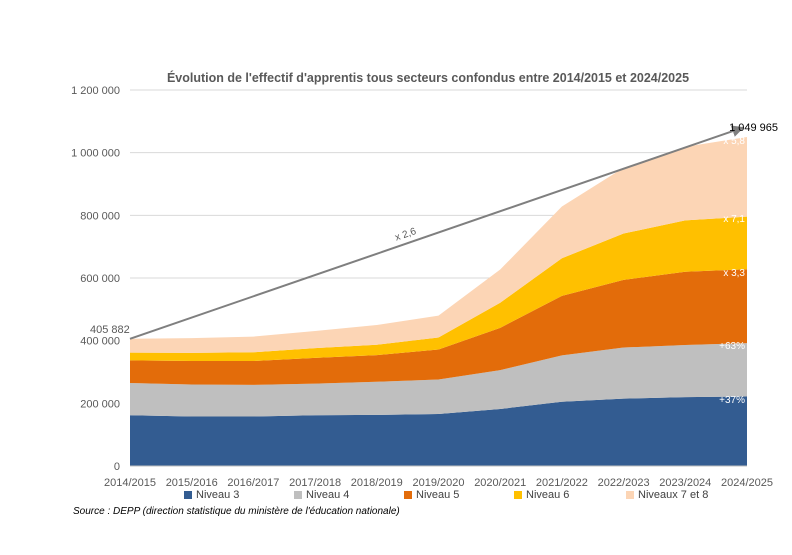 This screenshot has width=792, height=555. What do you see at coordinates (548, 495) in the screenshot?
I see `legend-label: Niveau 6` at bounding box center [548, 495].